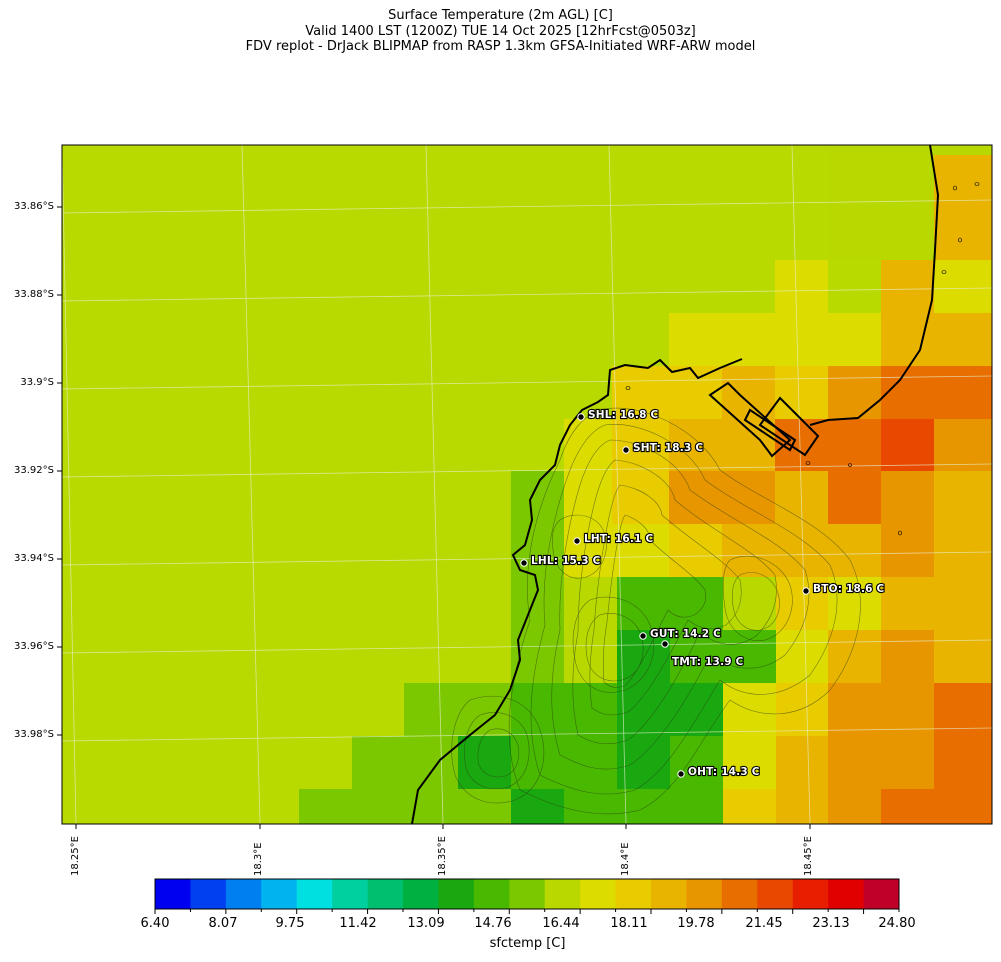 The width and height of the screenshot is (1001, 962). What do you see at coordinates (258, 859) in the screenshot?
I see `lon-label: 18.3°E` at bounding box center [258, 859].